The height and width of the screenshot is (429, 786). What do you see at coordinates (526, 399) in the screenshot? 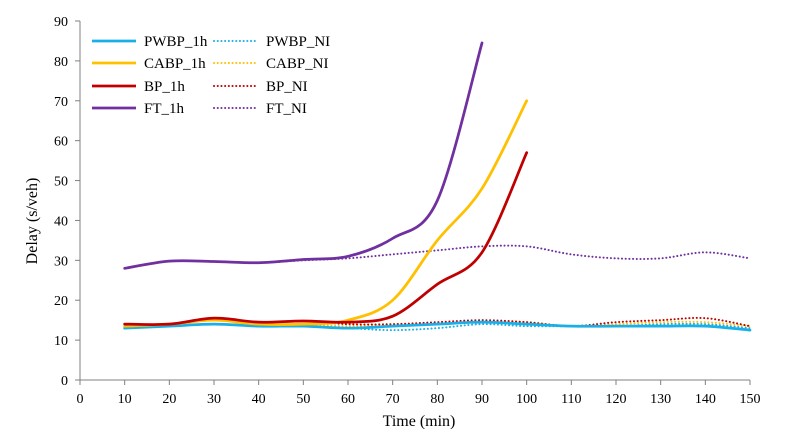
I see `x-tick-label: 100` at bounding box center [526, 399].